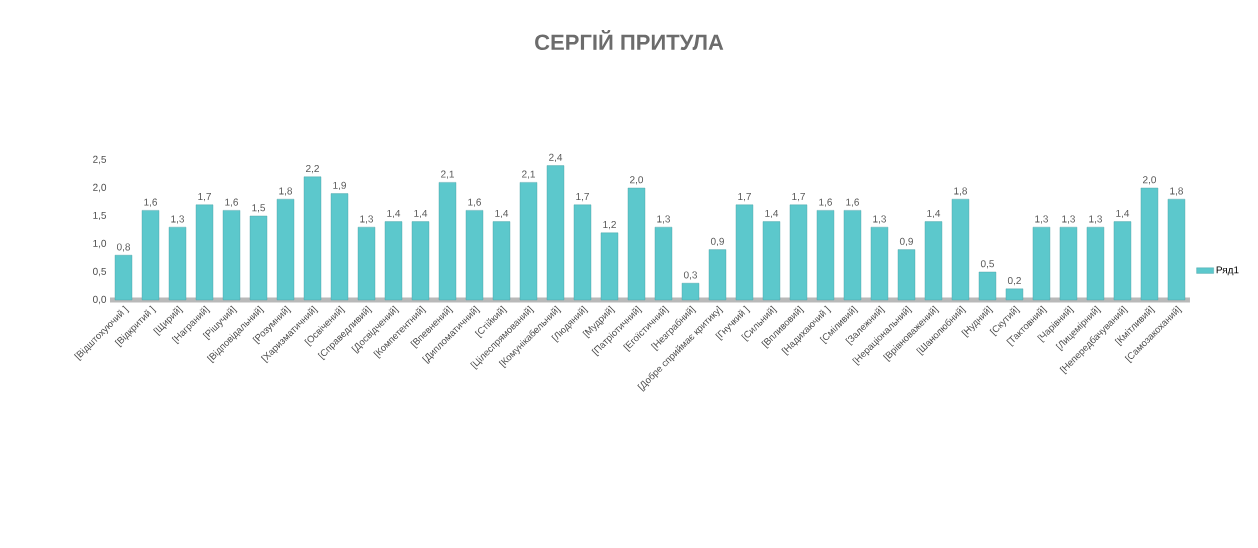 Image resolution: width=1258 pixels, height=548 pixels. I want to click on data-label: 0,3, so click(690, 275).